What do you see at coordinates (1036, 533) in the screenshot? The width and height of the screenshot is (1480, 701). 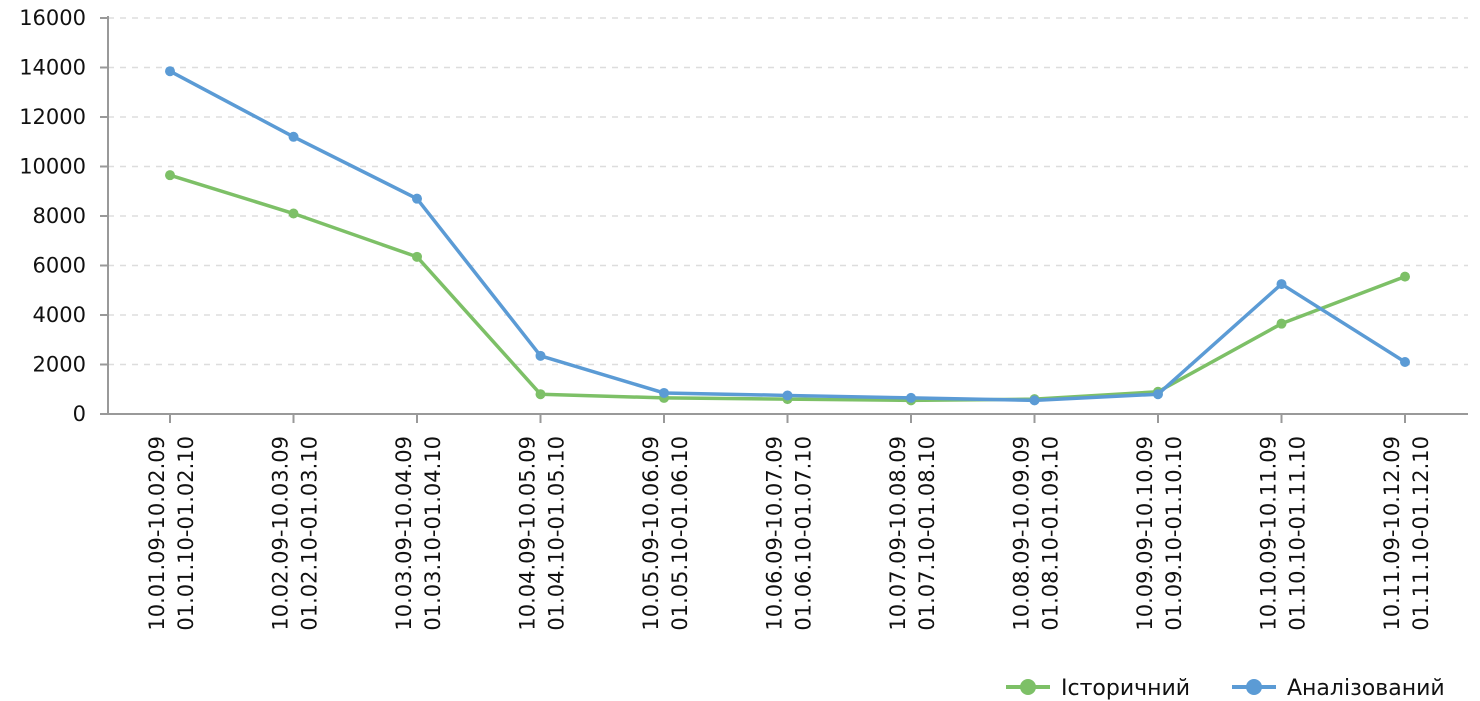 I see `x-tick-label-group: 10.08.09-10.09.09 01.08.10-01.09.10` at bounding box center [1036, 533].